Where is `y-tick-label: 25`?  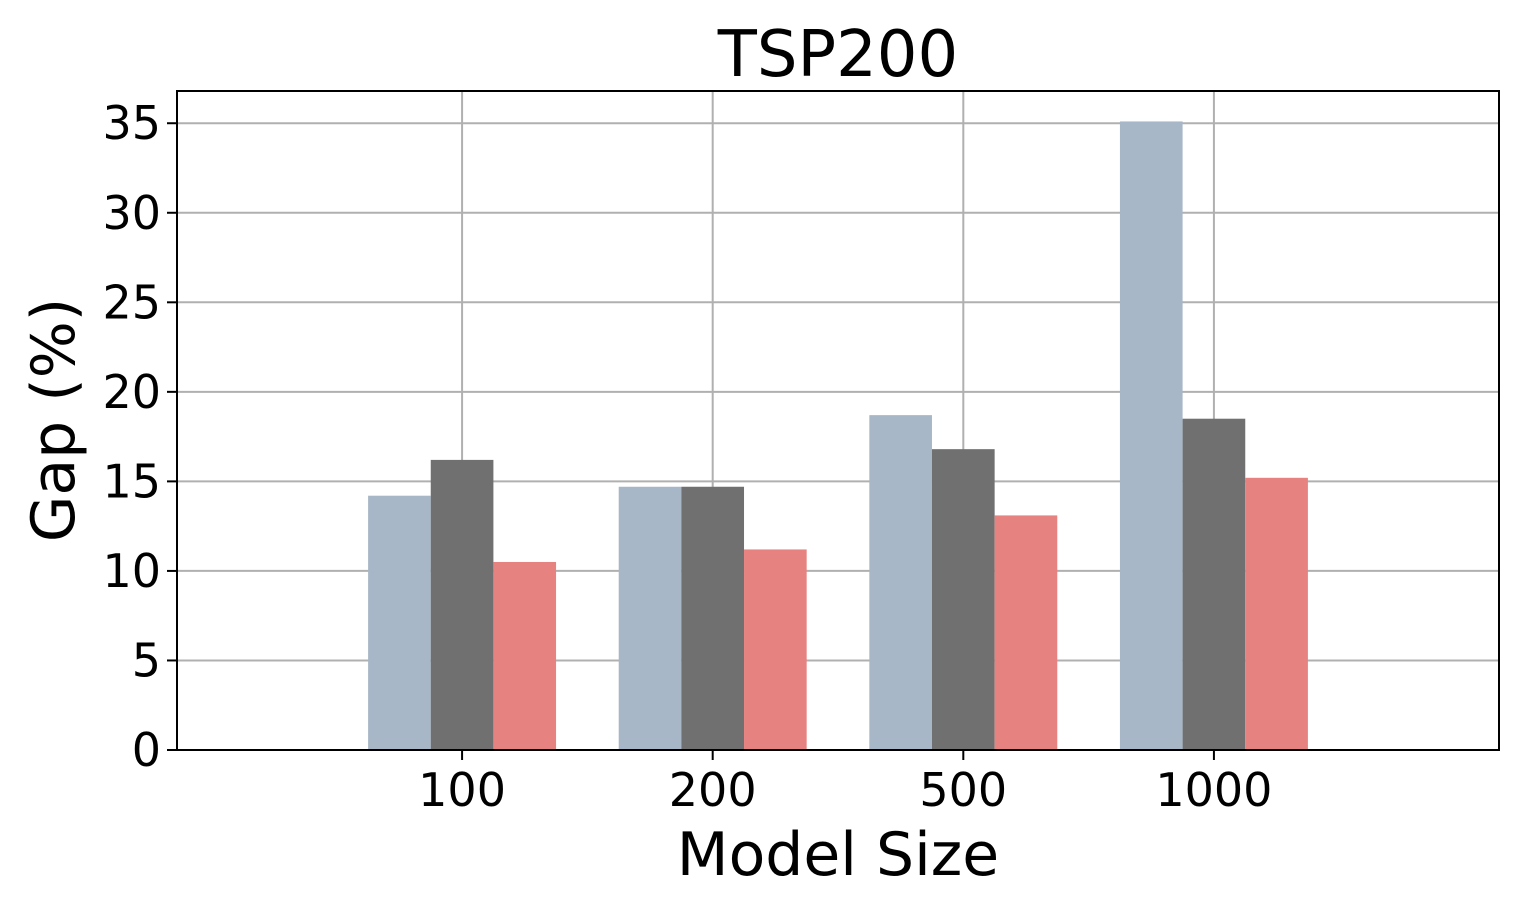
y-tick-label: 25 is located at coordinates (131, 302).